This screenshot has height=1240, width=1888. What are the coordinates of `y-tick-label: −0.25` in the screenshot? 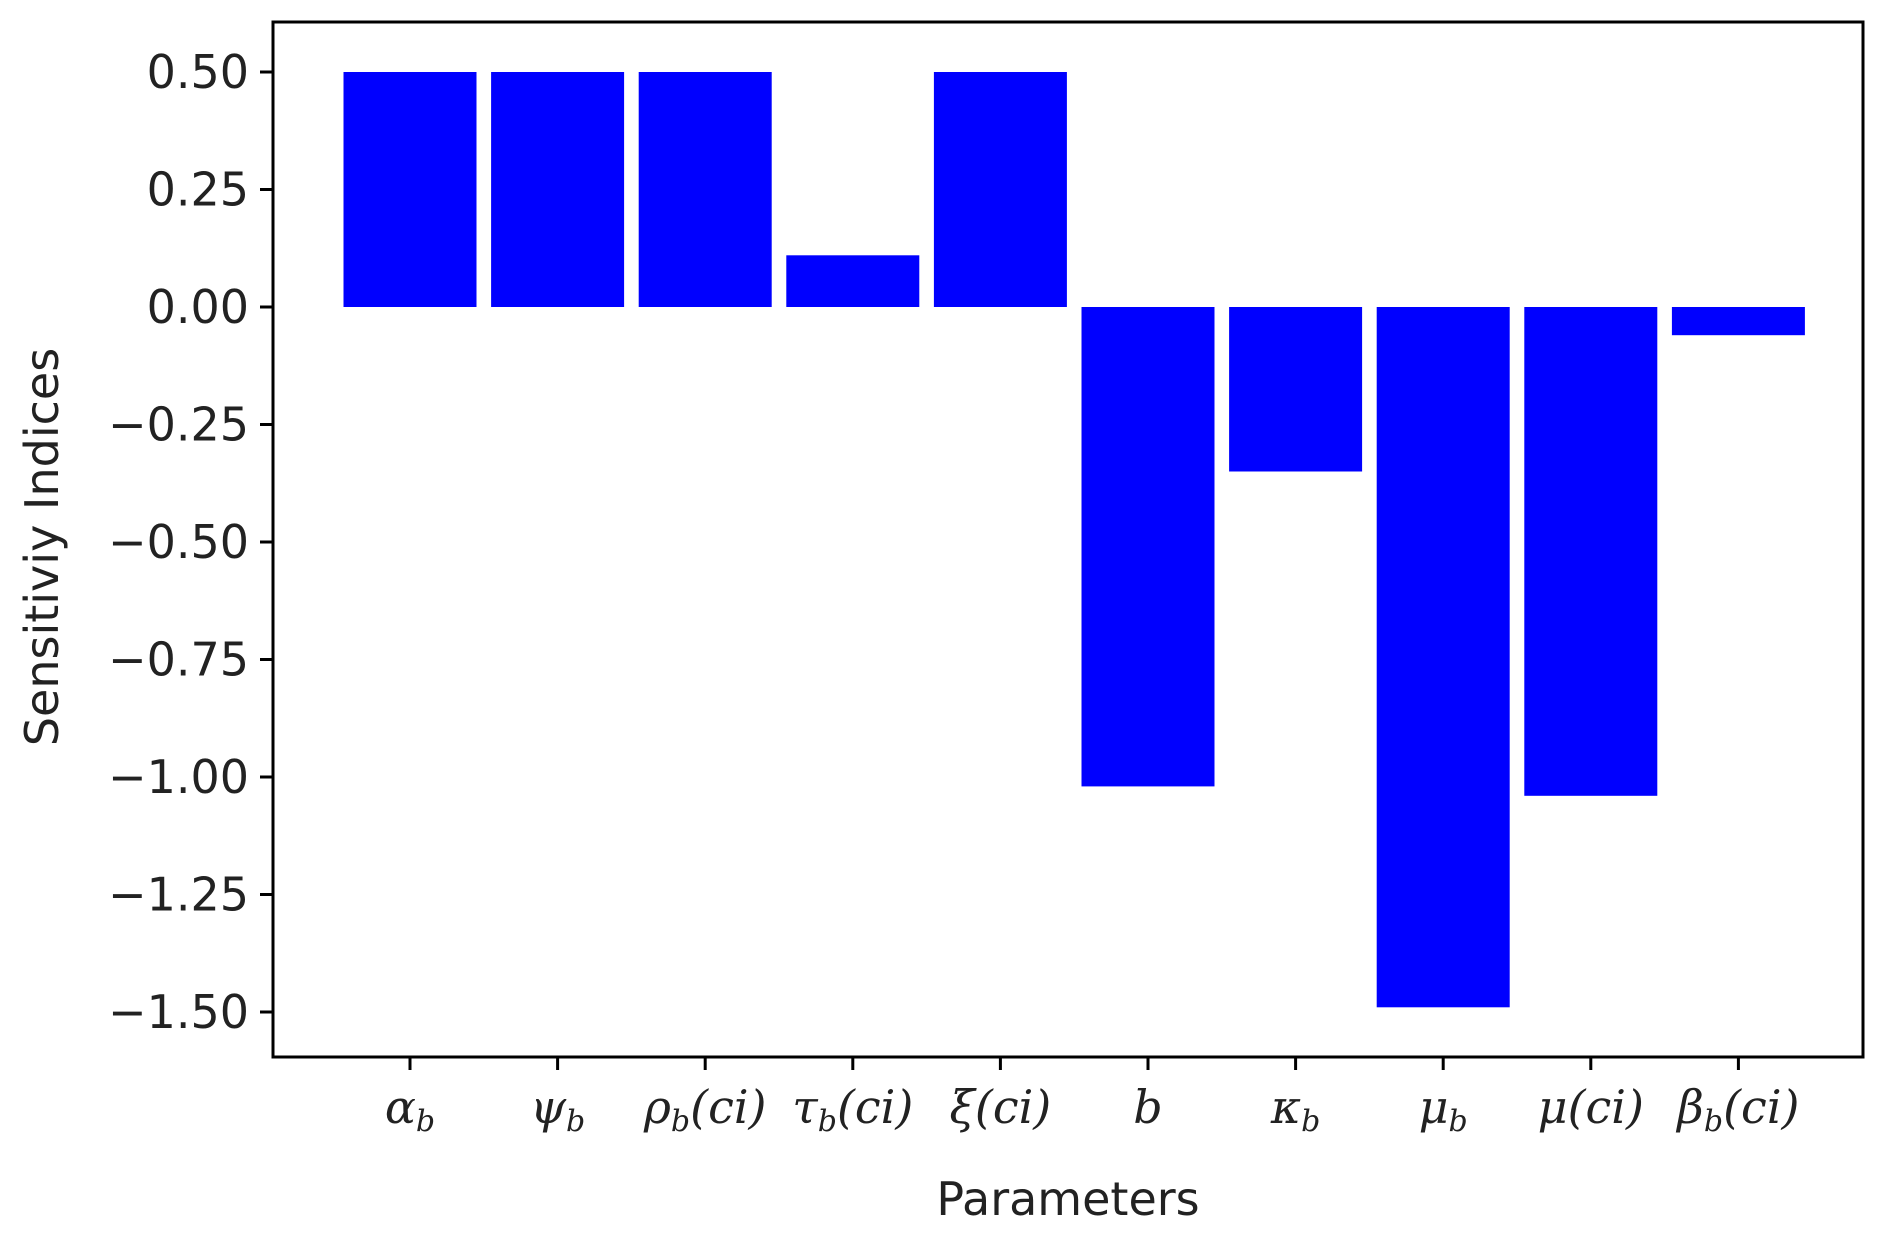 It's located at (178, 425).